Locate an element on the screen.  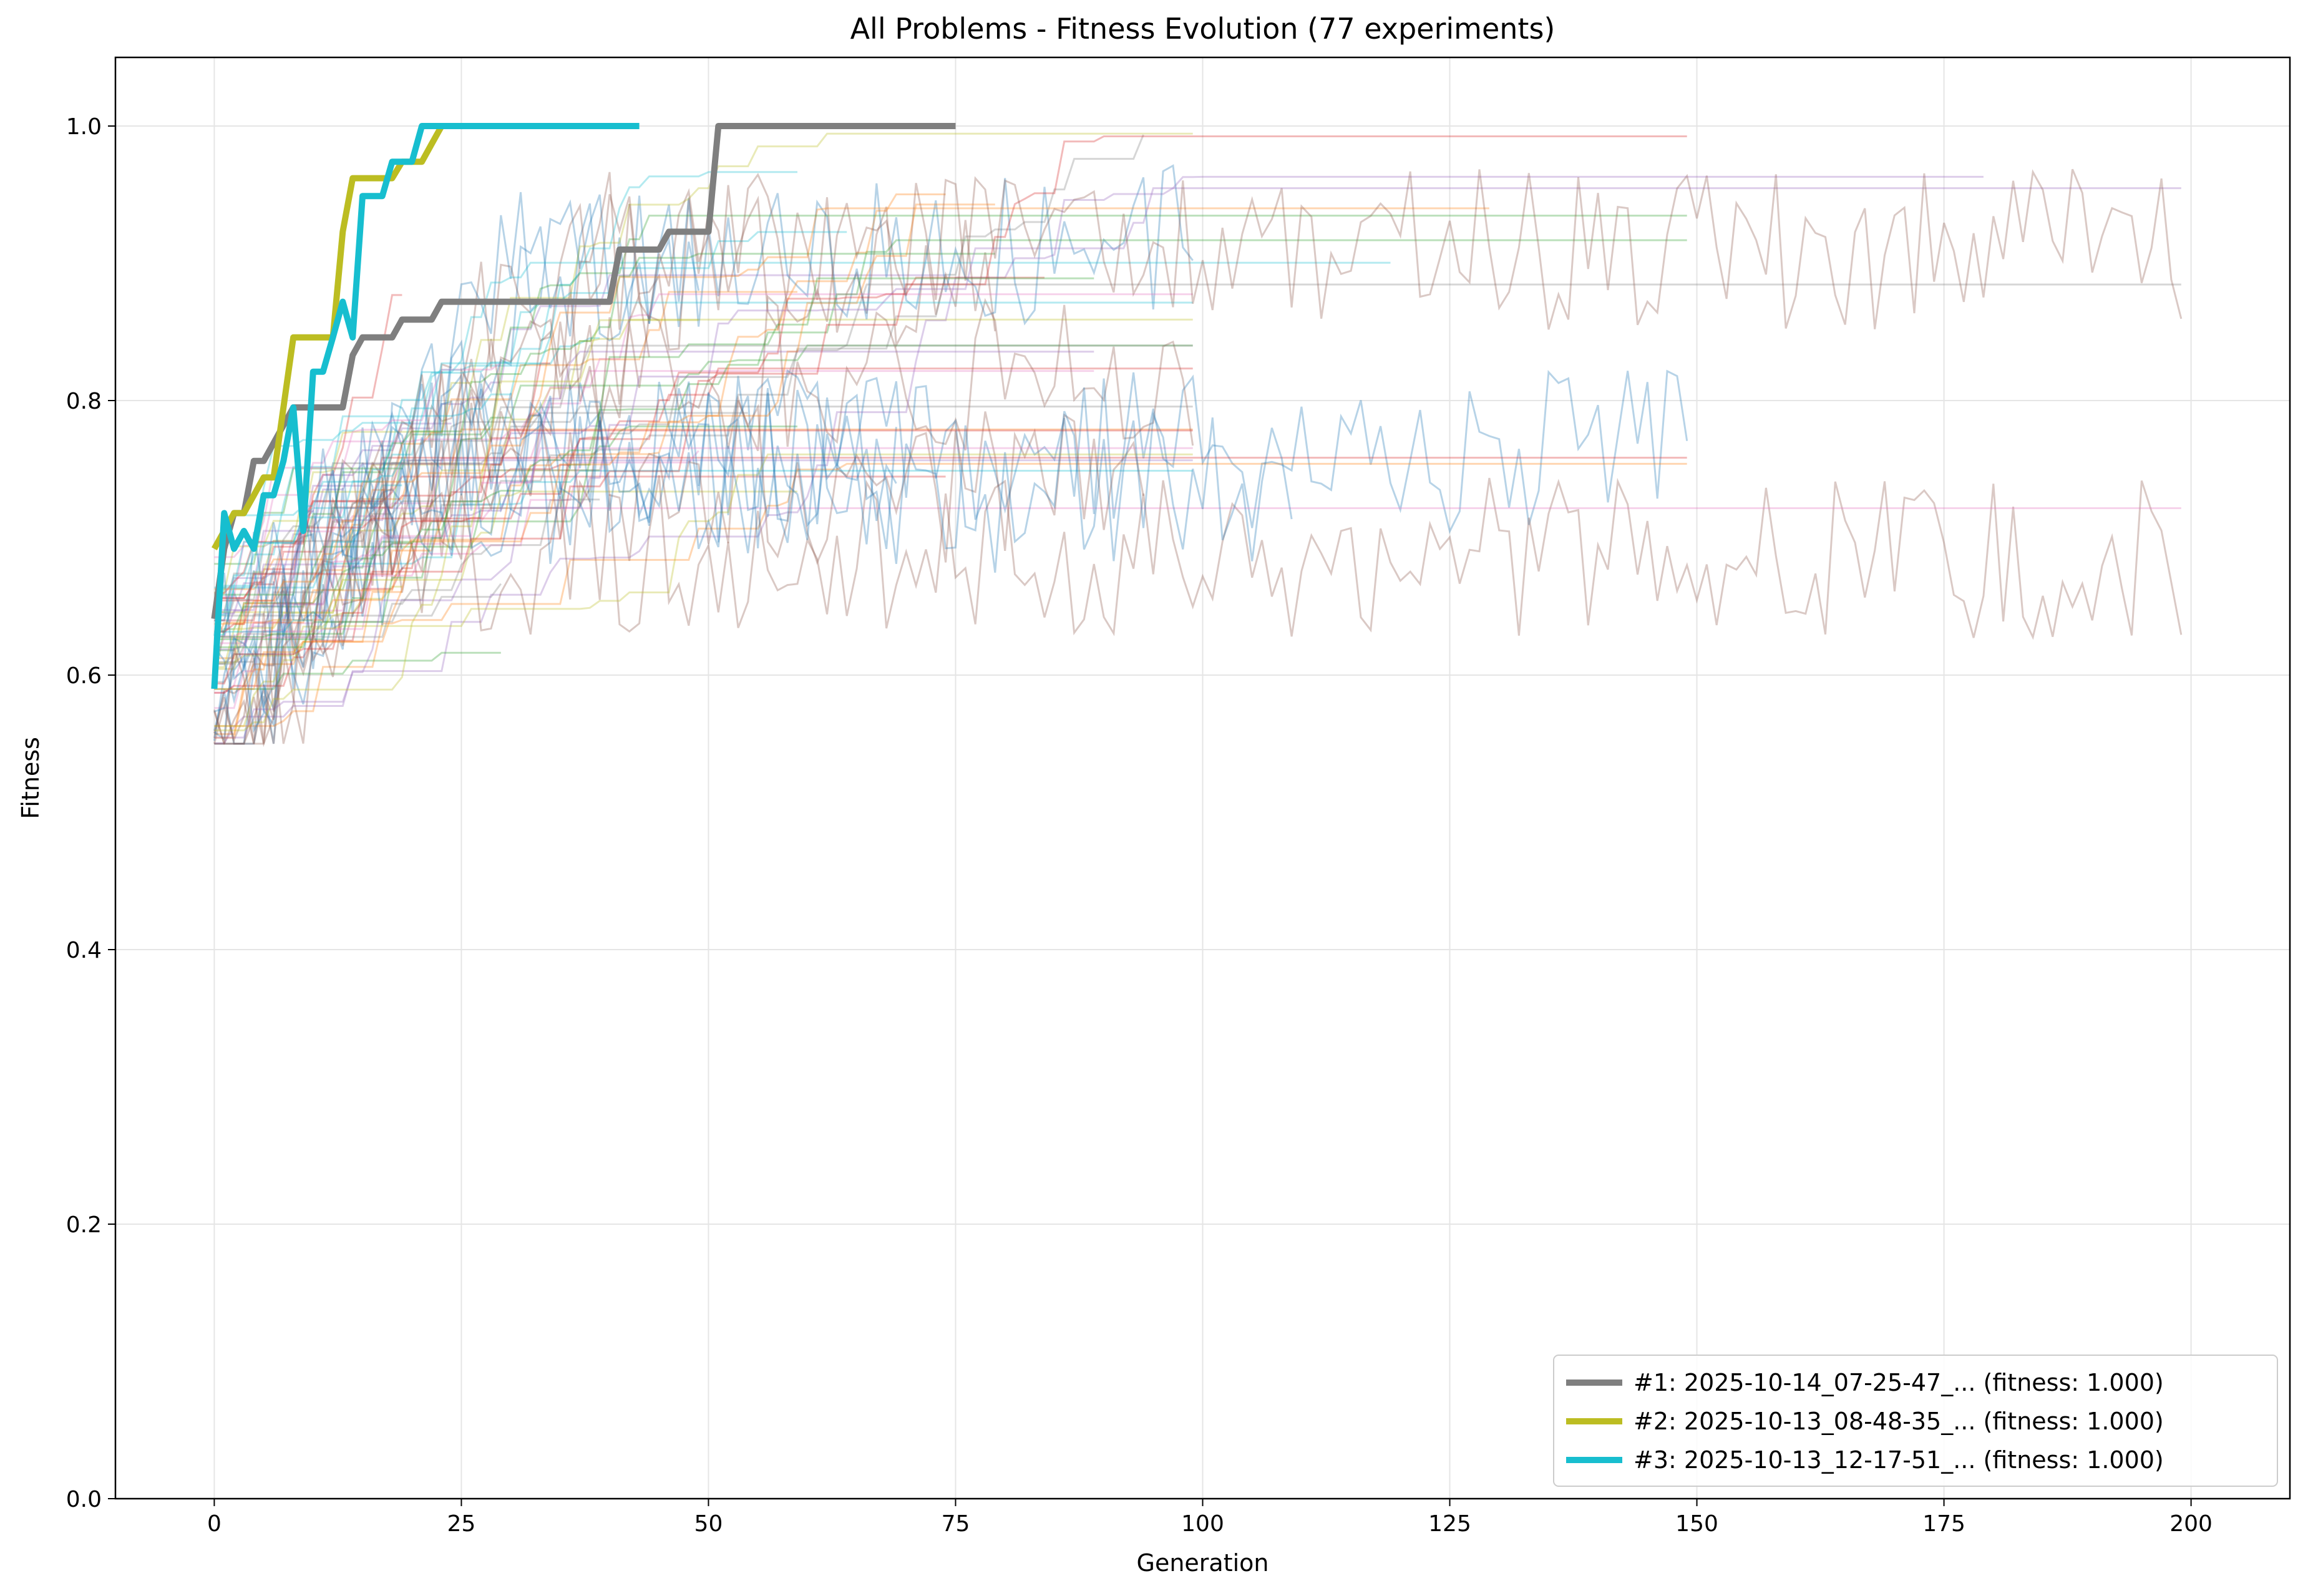
y-tick-label: 0.8 is located at coordinates (84, 401).